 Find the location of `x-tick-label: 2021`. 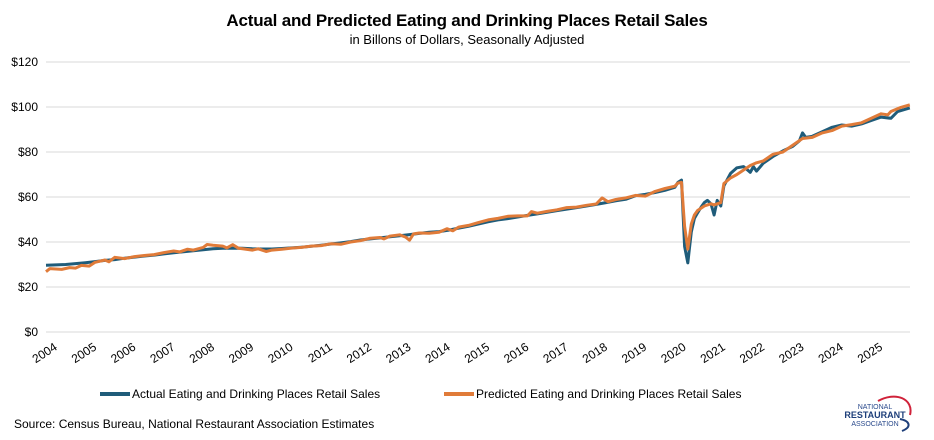

x-tick-label: 2021 is located at coordinates (713, 353).